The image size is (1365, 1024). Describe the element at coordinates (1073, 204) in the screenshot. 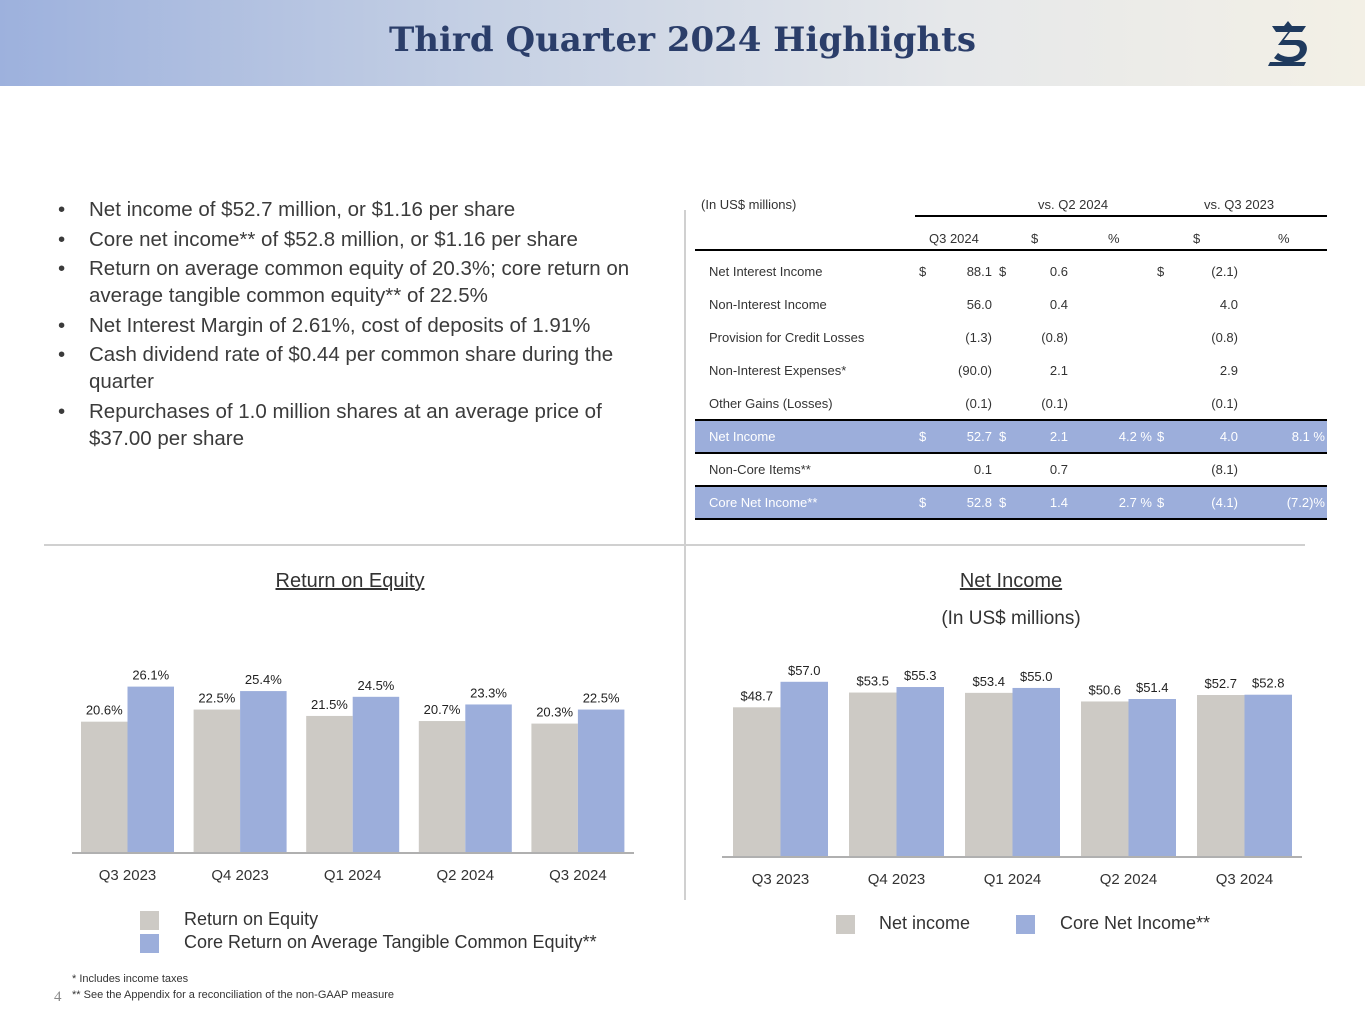

I see `table-group-header-q2: vs. Q2 2024` at that location.